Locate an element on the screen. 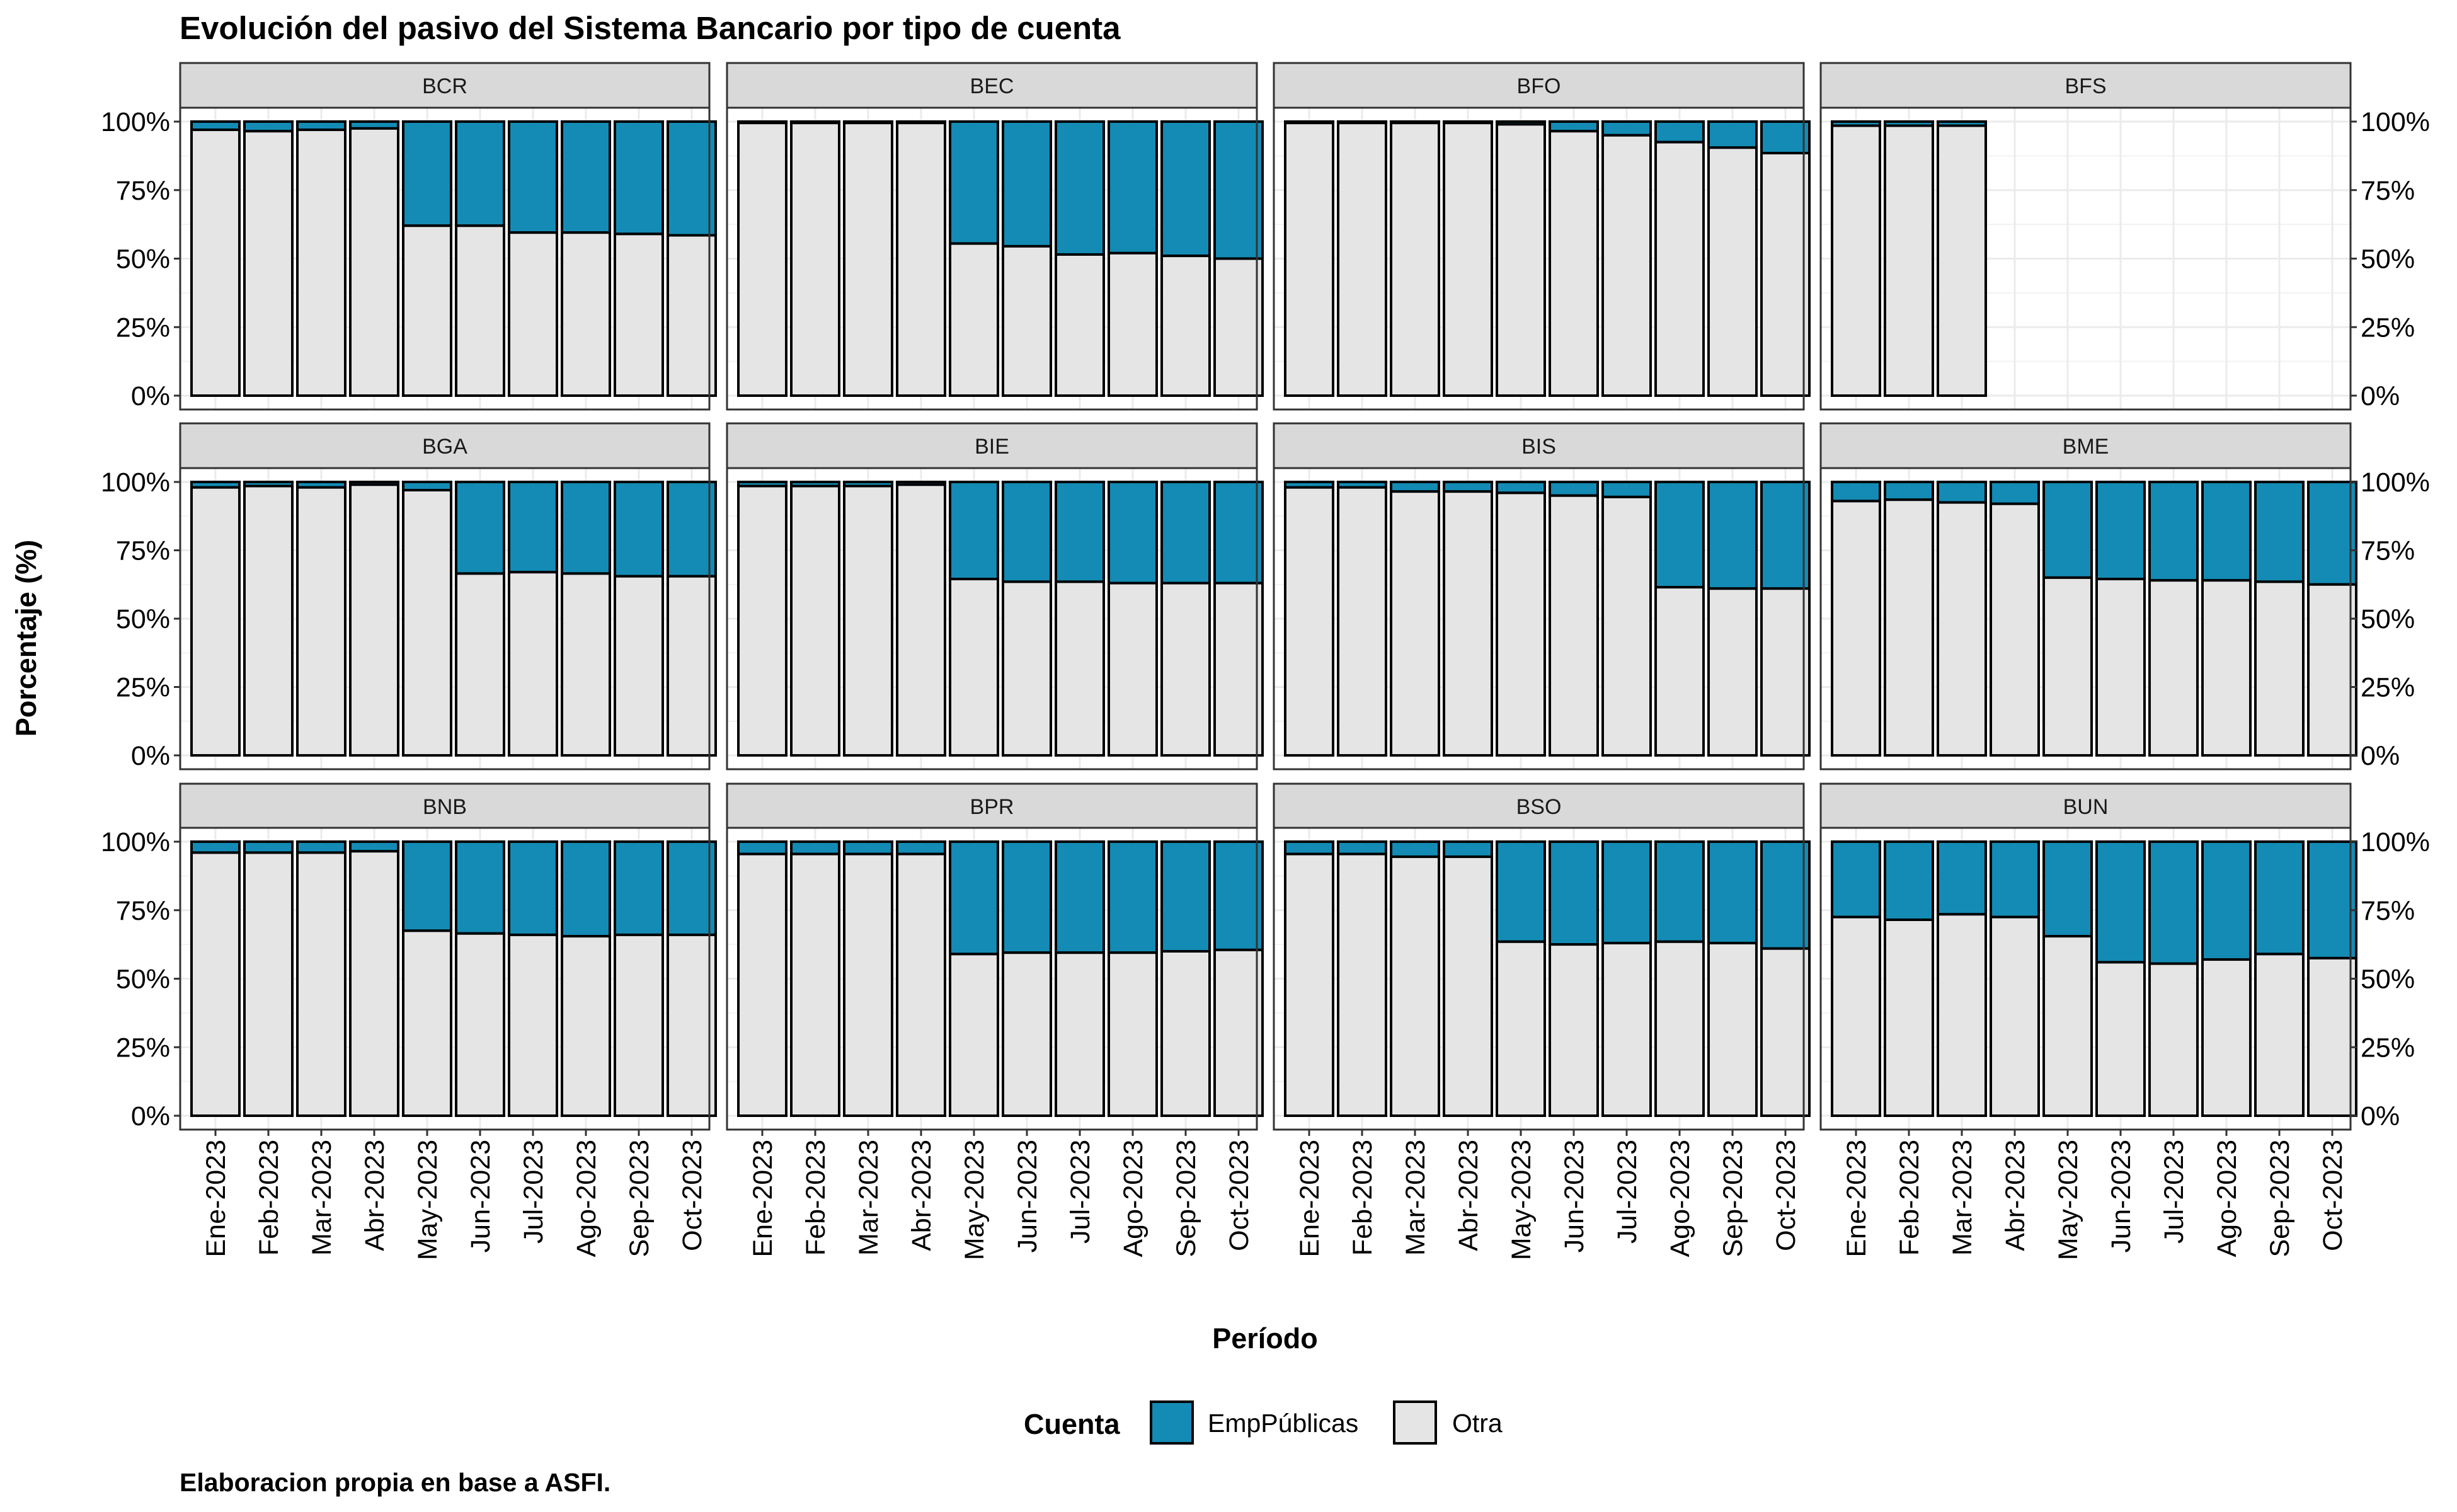  x-tick-label: Sep-2023 is located at coordinates (2280, 1198).